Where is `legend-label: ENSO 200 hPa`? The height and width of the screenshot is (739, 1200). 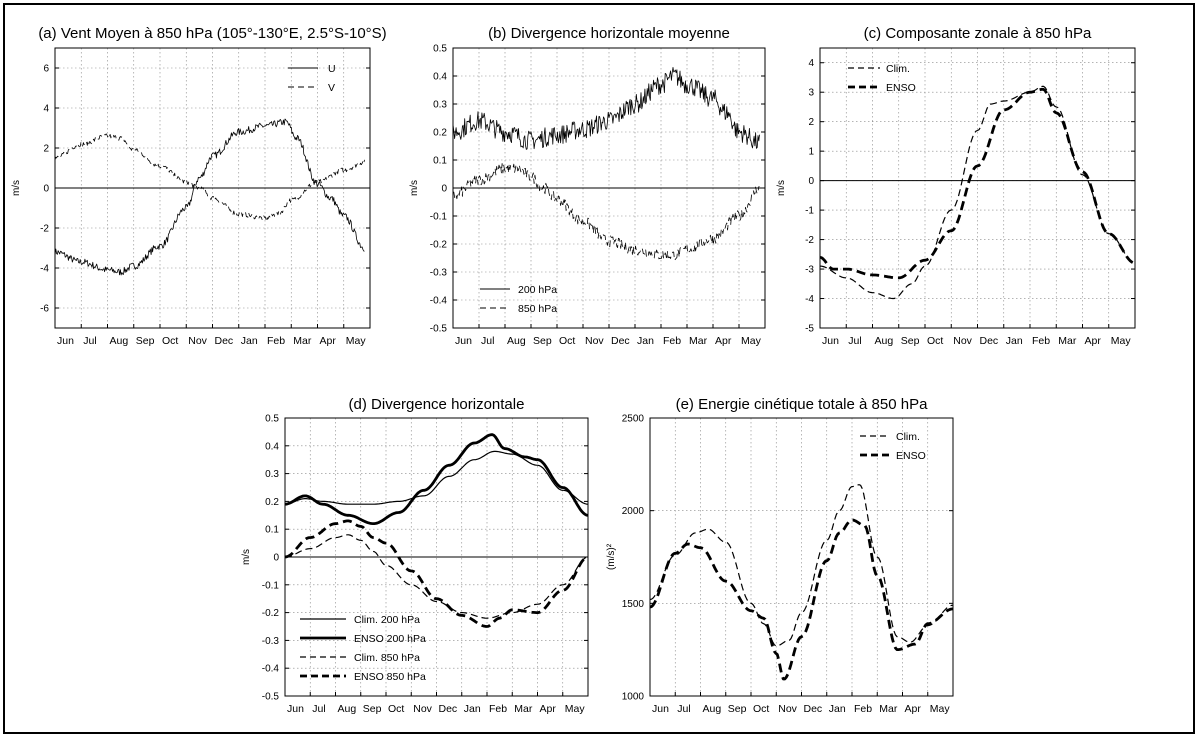 legend-label: ENSO 200 hPa is located at coordinates (390, 639).